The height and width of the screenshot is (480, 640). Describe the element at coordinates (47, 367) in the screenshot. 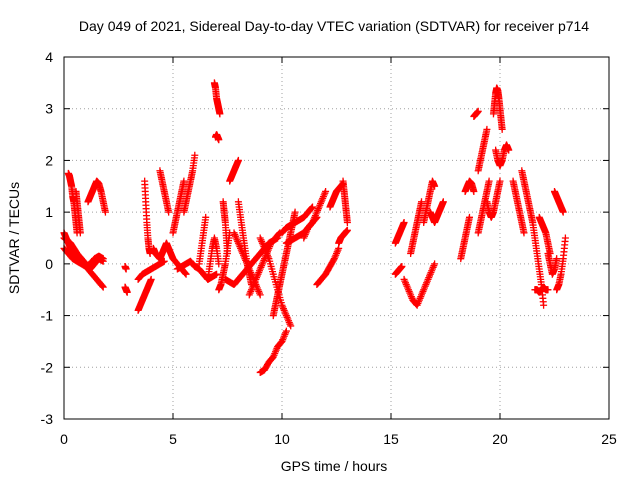

I see `y-tick-label: -2` at that location.